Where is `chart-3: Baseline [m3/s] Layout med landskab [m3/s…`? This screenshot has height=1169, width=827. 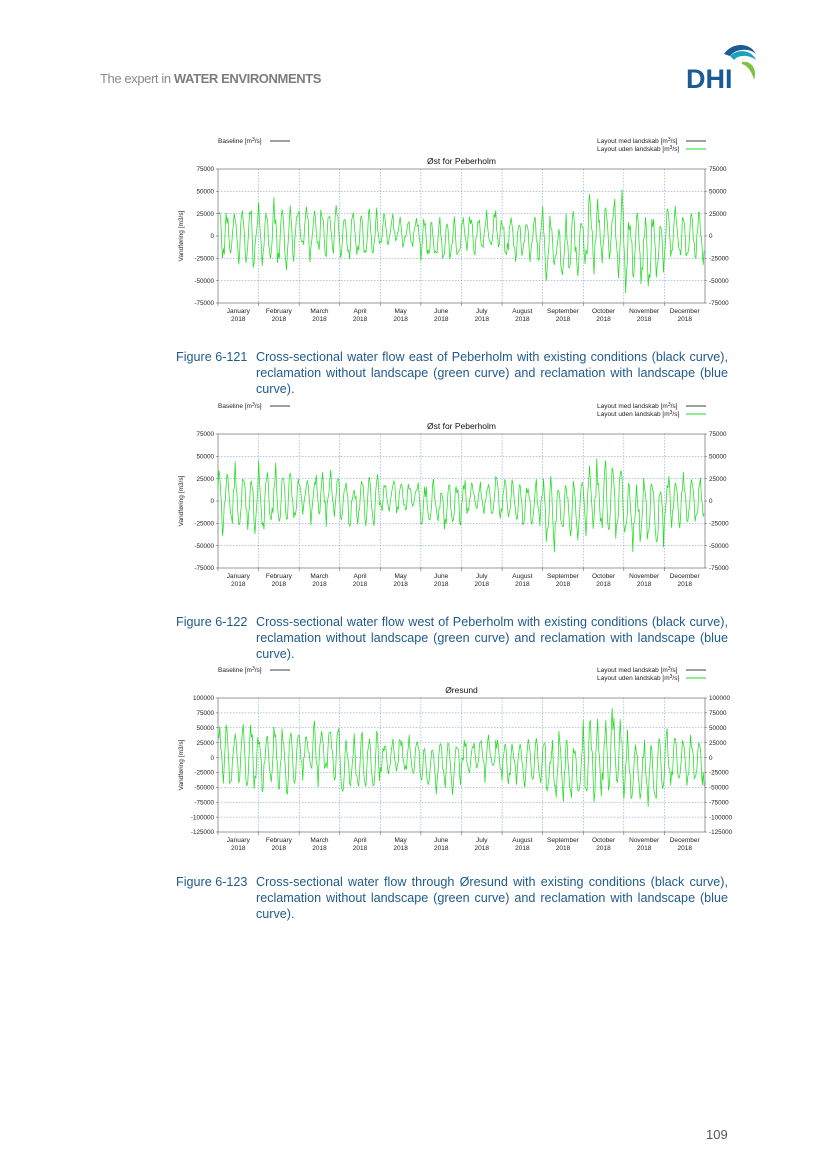 chart-3: Baseline [m3/s] Layout med landskab [m3/s… is located at coordinates (455, 759).